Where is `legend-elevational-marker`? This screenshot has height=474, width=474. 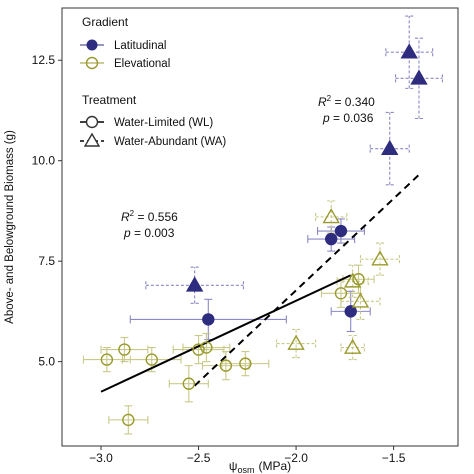
legend-elevational-marker is located at coordinates (92, 63).